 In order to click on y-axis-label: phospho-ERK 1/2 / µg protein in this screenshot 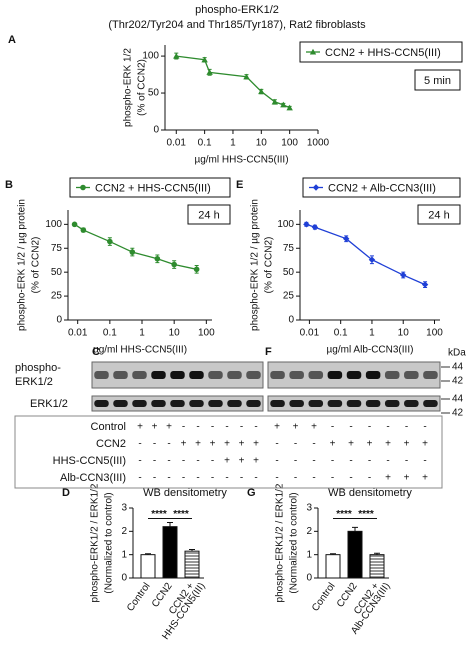, I will do `click(22, 265)`.